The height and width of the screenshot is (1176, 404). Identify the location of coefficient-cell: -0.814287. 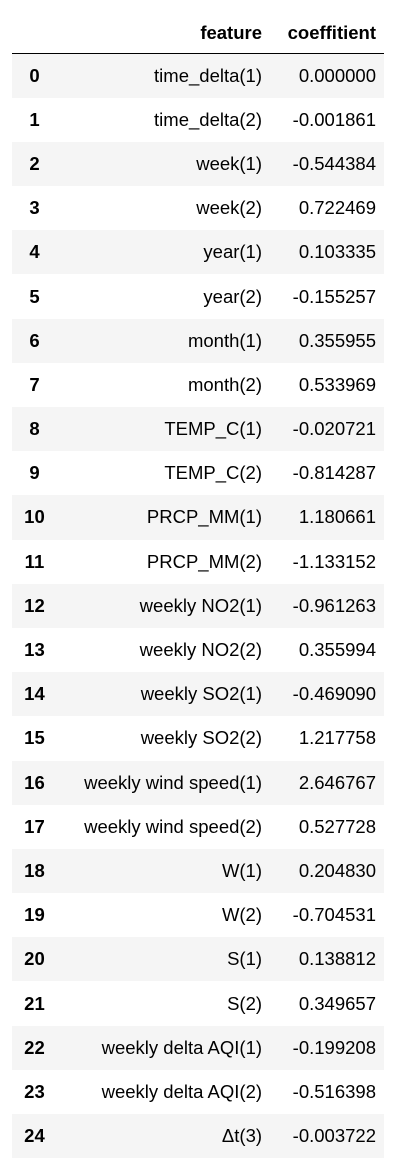
(334, 473).